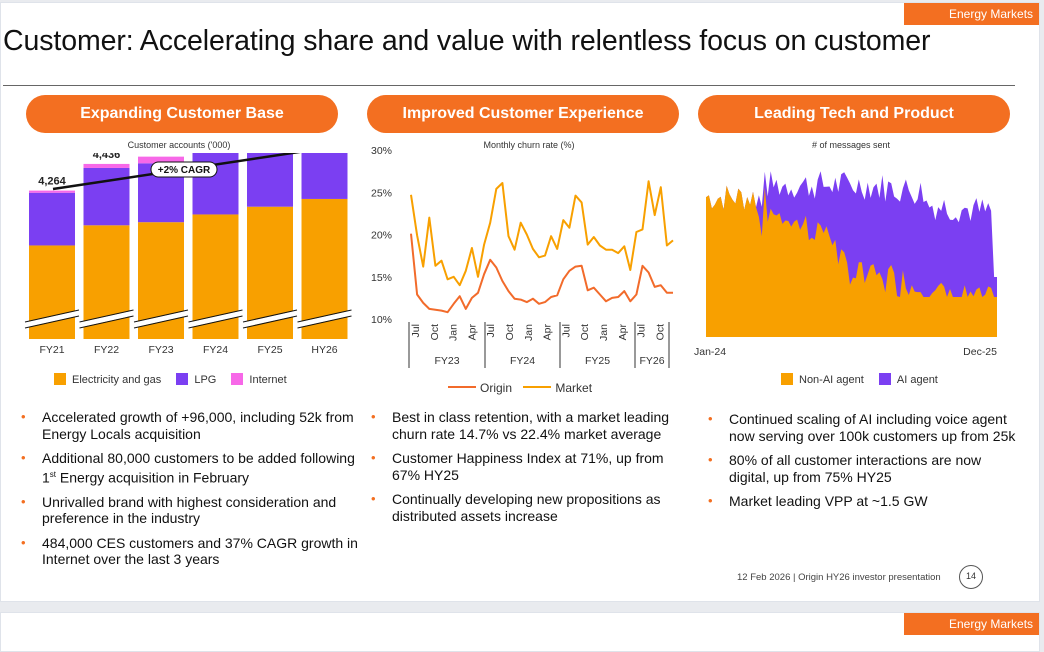 The width and height of the screenshot is (1044, 652). I want to click on y-tick-label: 30%, so click(381, 151).